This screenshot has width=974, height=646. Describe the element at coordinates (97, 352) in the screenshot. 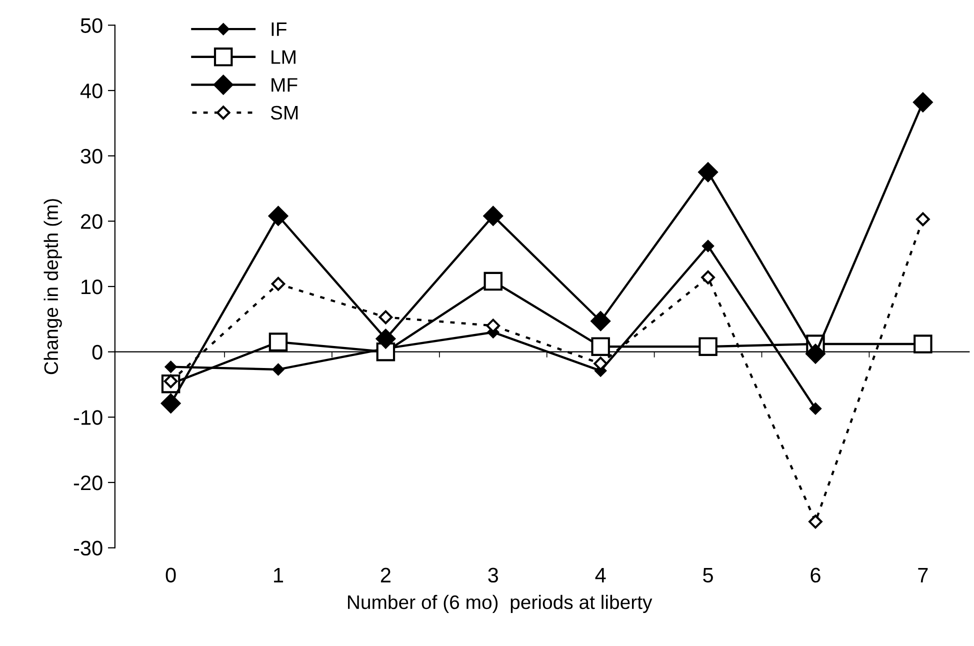

I see `y-tick-label: 0` at that location.